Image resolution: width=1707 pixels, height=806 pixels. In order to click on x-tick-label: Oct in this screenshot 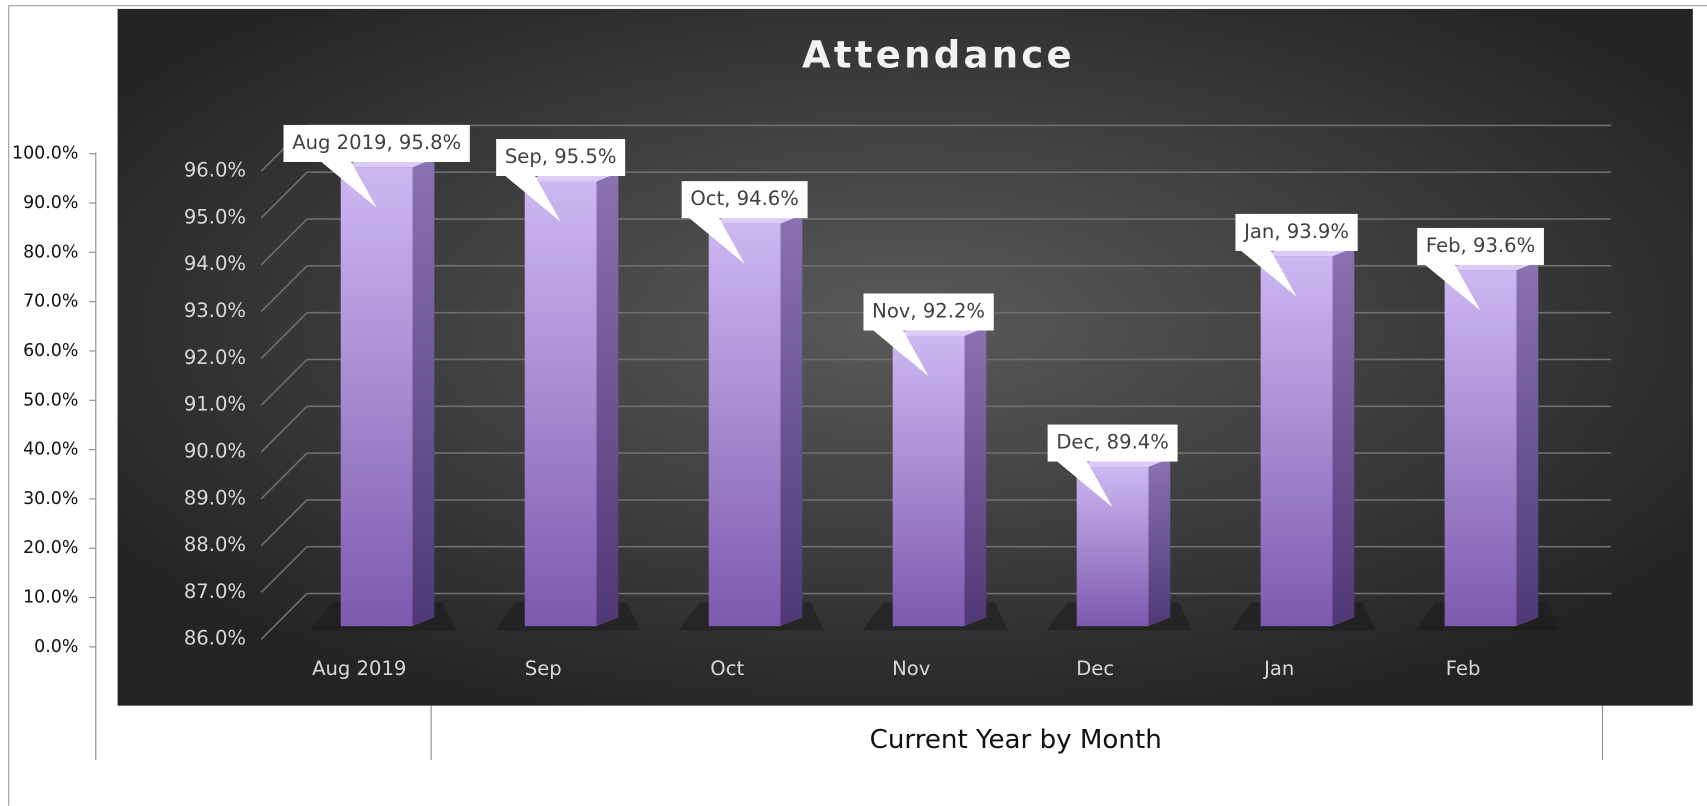, I will do `click(727, 668)`.